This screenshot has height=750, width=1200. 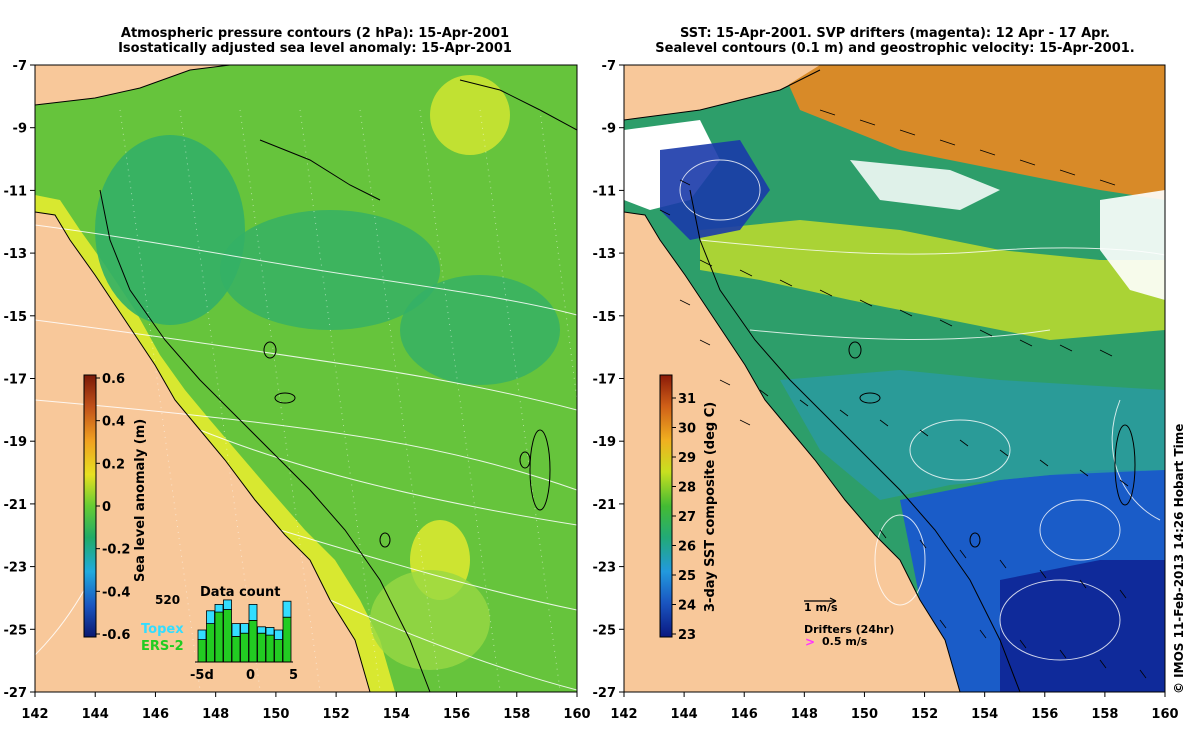 I want to click on inset-bars, so click(x=244, y=631).